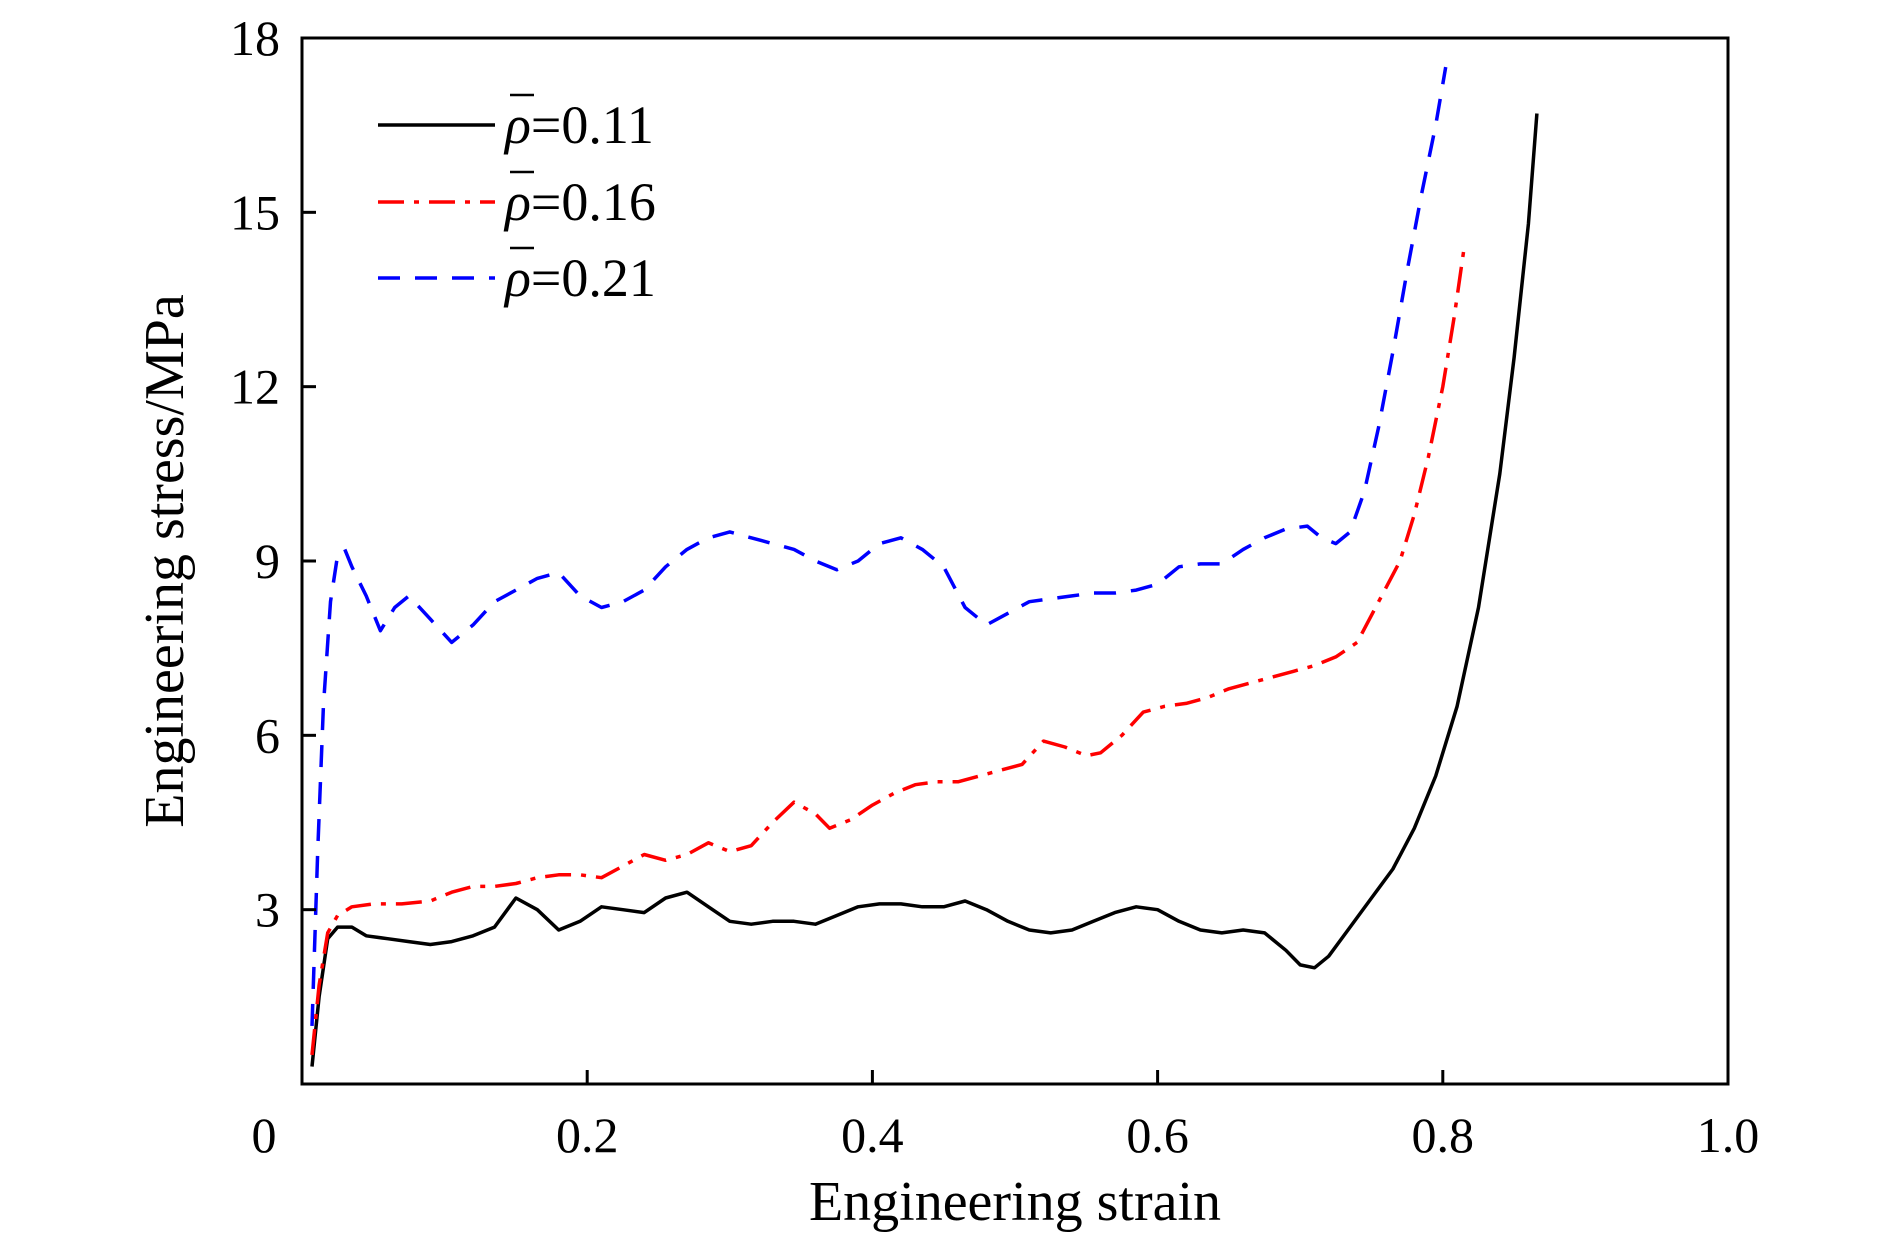 Image resolution: width=1890 pixels, height=1238 pixels. I want to click on legend-label-2: ρ=0.16, so click(579, 202).